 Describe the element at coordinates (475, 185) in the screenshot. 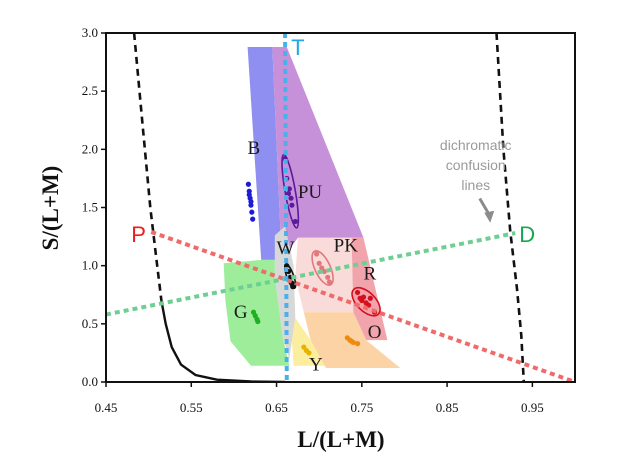

I see `annotation-text: lines` at that location.